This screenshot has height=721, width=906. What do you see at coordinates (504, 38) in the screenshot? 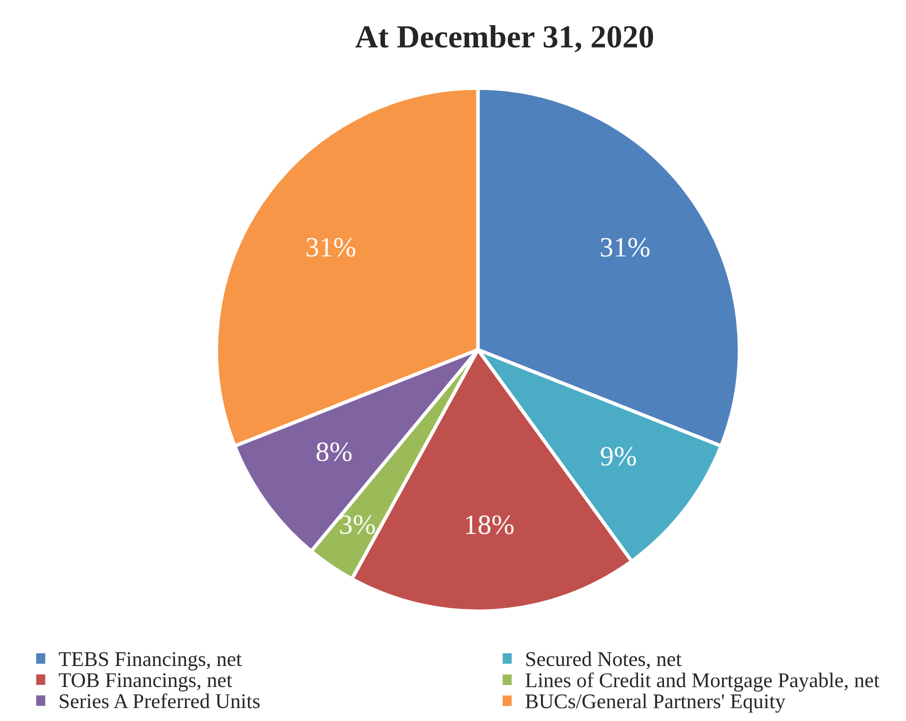
I see `chart-title: At December 31, 2020` at bounding box center [504, 38].